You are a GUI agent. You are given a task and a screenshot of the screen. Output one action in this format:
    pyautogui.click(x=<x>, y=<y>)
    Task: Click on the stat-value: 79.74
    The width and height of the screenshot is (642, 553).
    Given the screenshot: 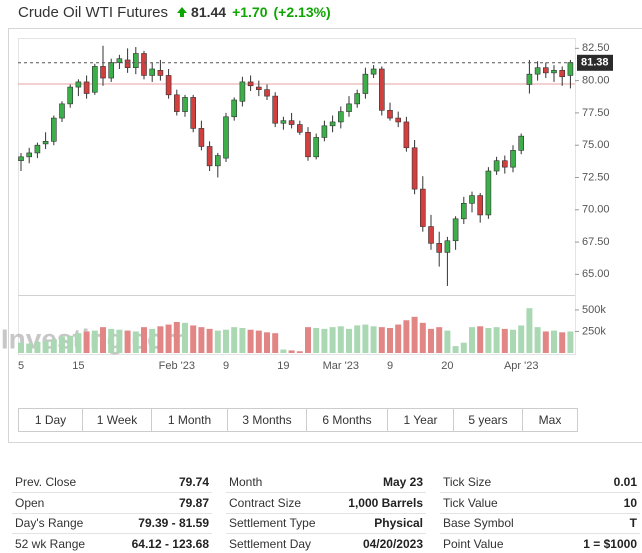 What is the action you would take?
    pyautogui.click(x=193, y=482)
    